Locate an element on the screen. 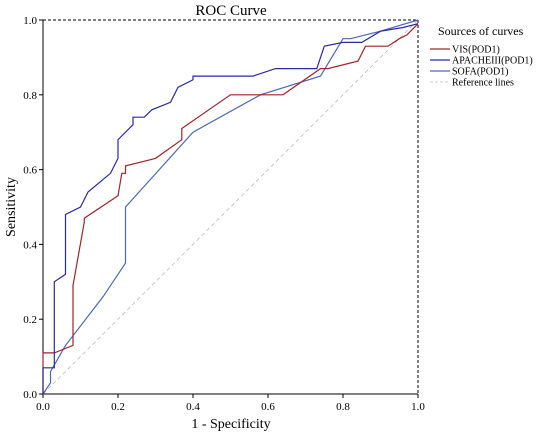 The width and height of the screenshot is (536, 438). legend-title: Sources of curves is located at coordinates (481, 31).